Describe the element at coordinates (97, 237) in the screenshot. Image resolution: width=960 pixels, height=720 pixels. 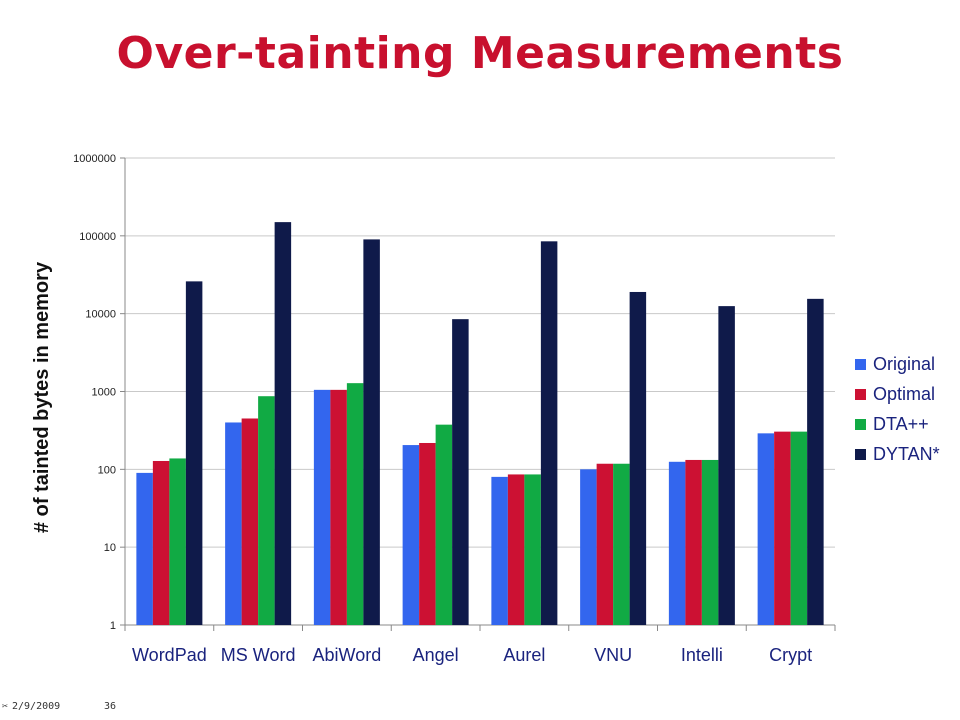
I see `y-tick-label: 100000` at that location.